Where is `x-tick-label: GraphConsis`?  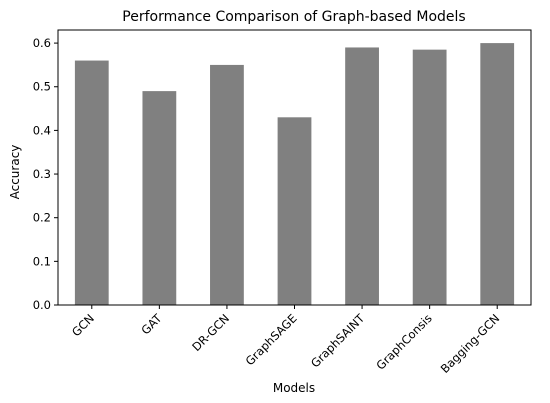 x-tick-label: GraphConsis is located at coordinates (403, 341).